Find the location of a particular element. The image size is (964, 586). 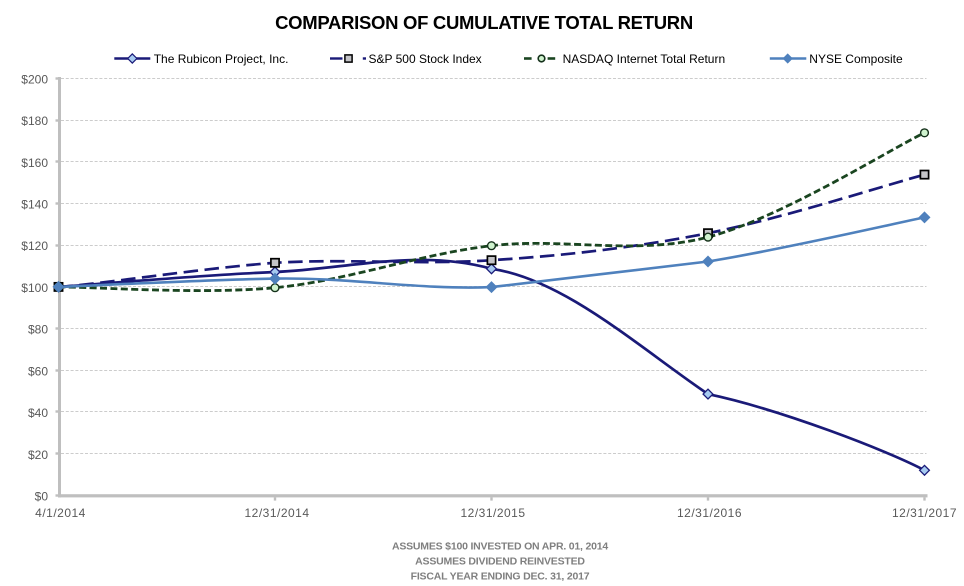

svg-text: $20 is located at coordinates (38, 455).